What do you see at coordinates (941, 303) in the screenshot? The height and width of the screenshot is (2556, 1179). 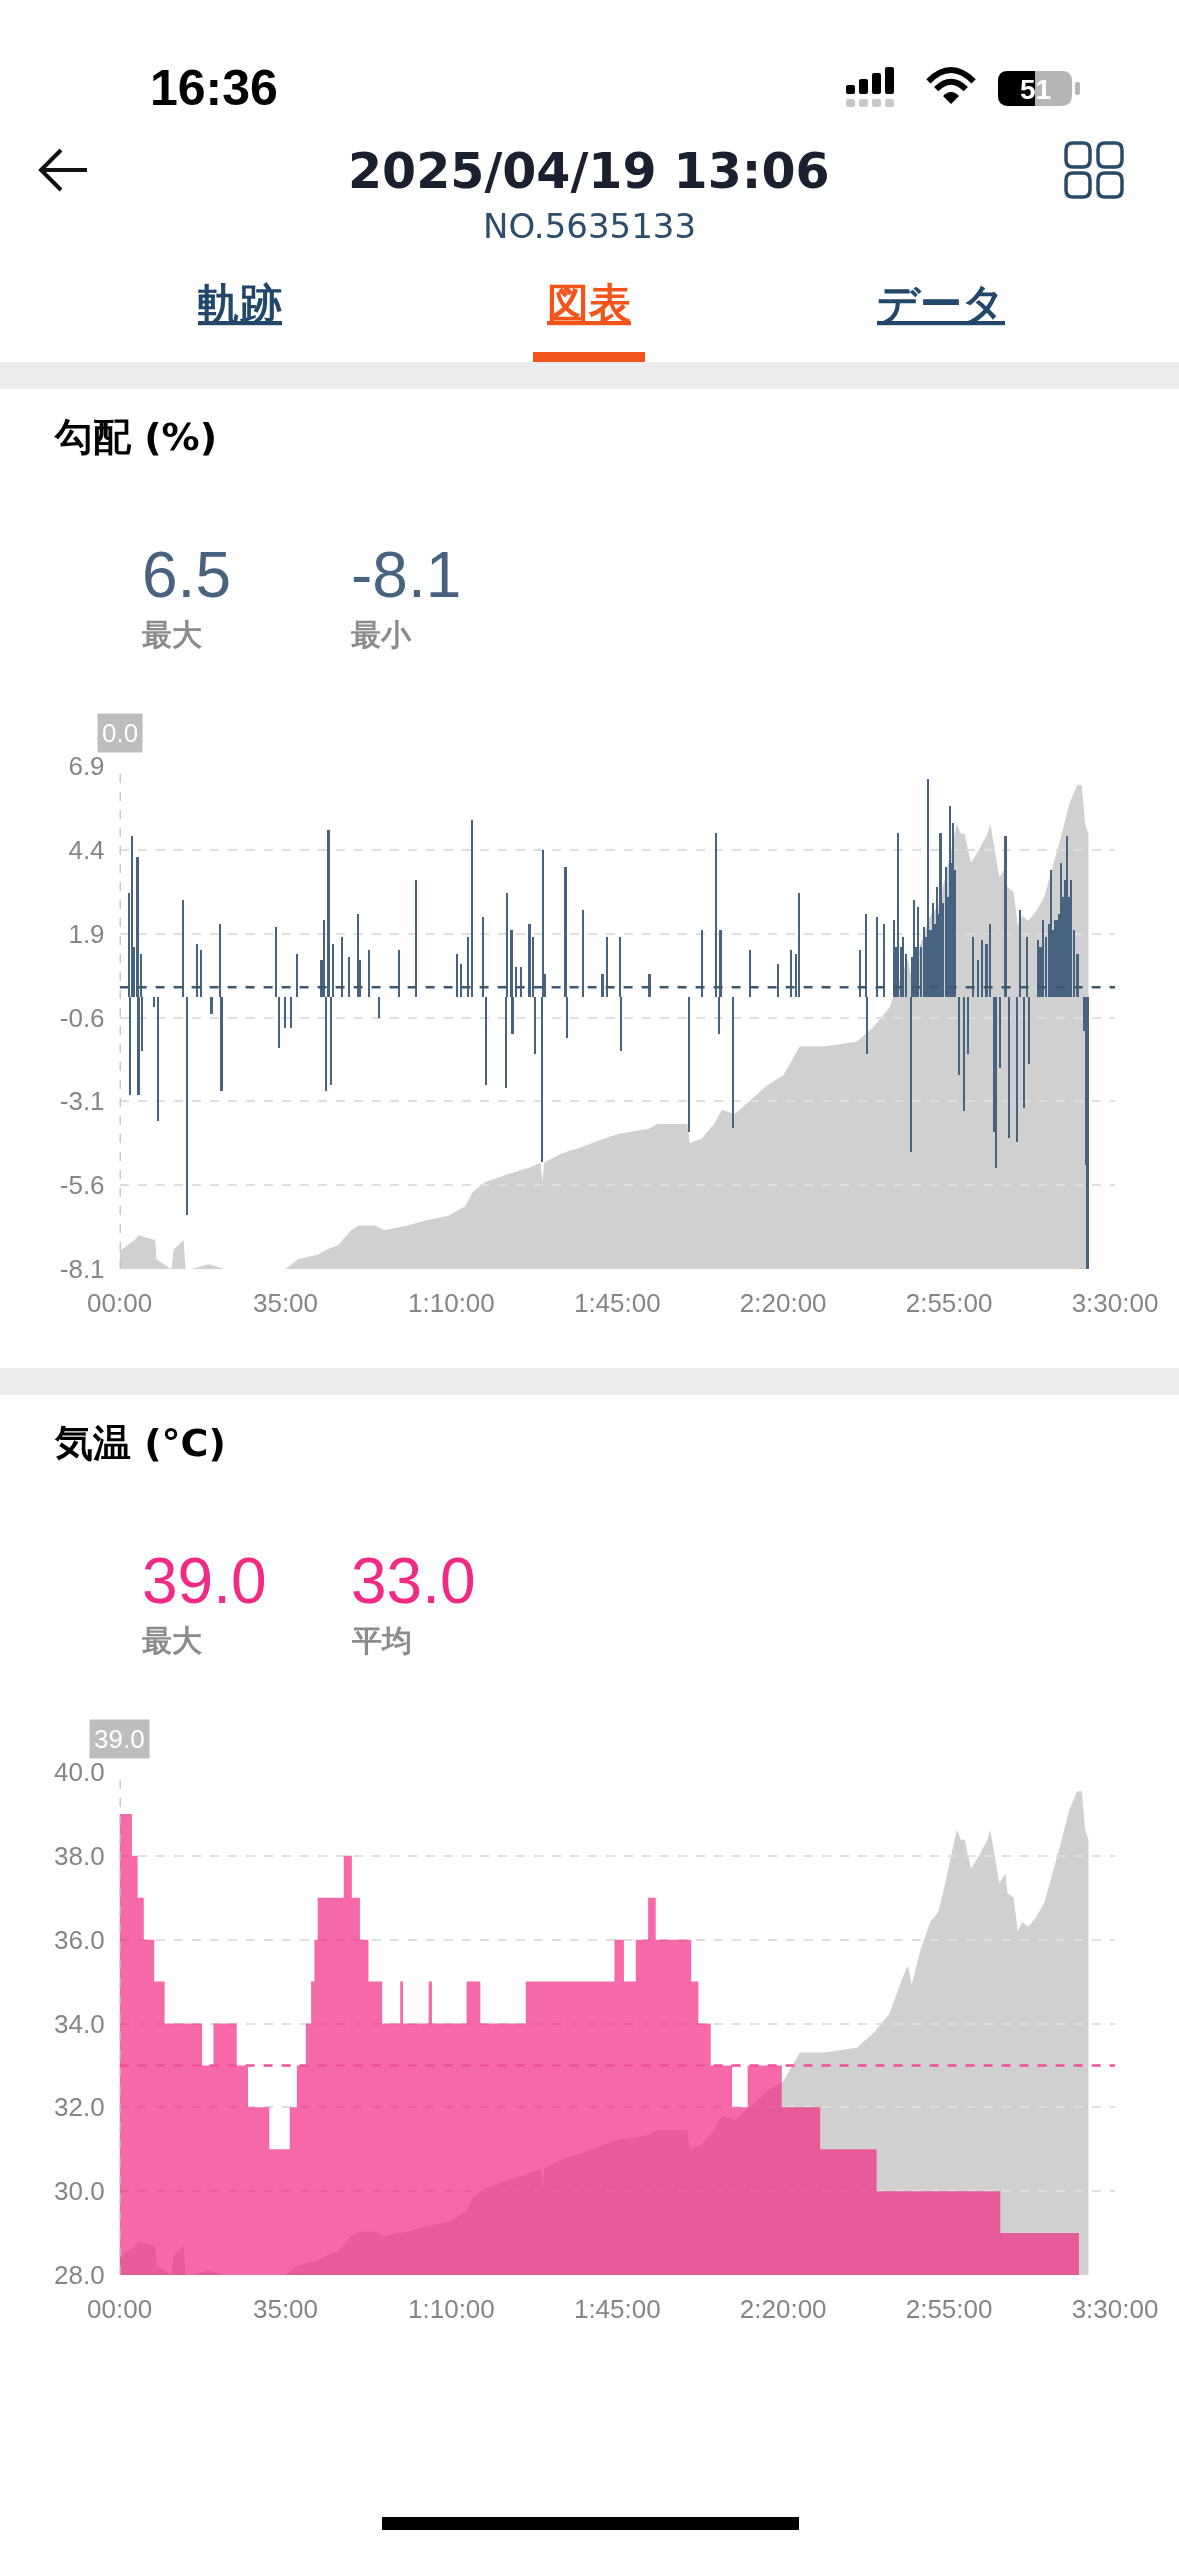 I see `text: データ` at bounding box center [941, 303].